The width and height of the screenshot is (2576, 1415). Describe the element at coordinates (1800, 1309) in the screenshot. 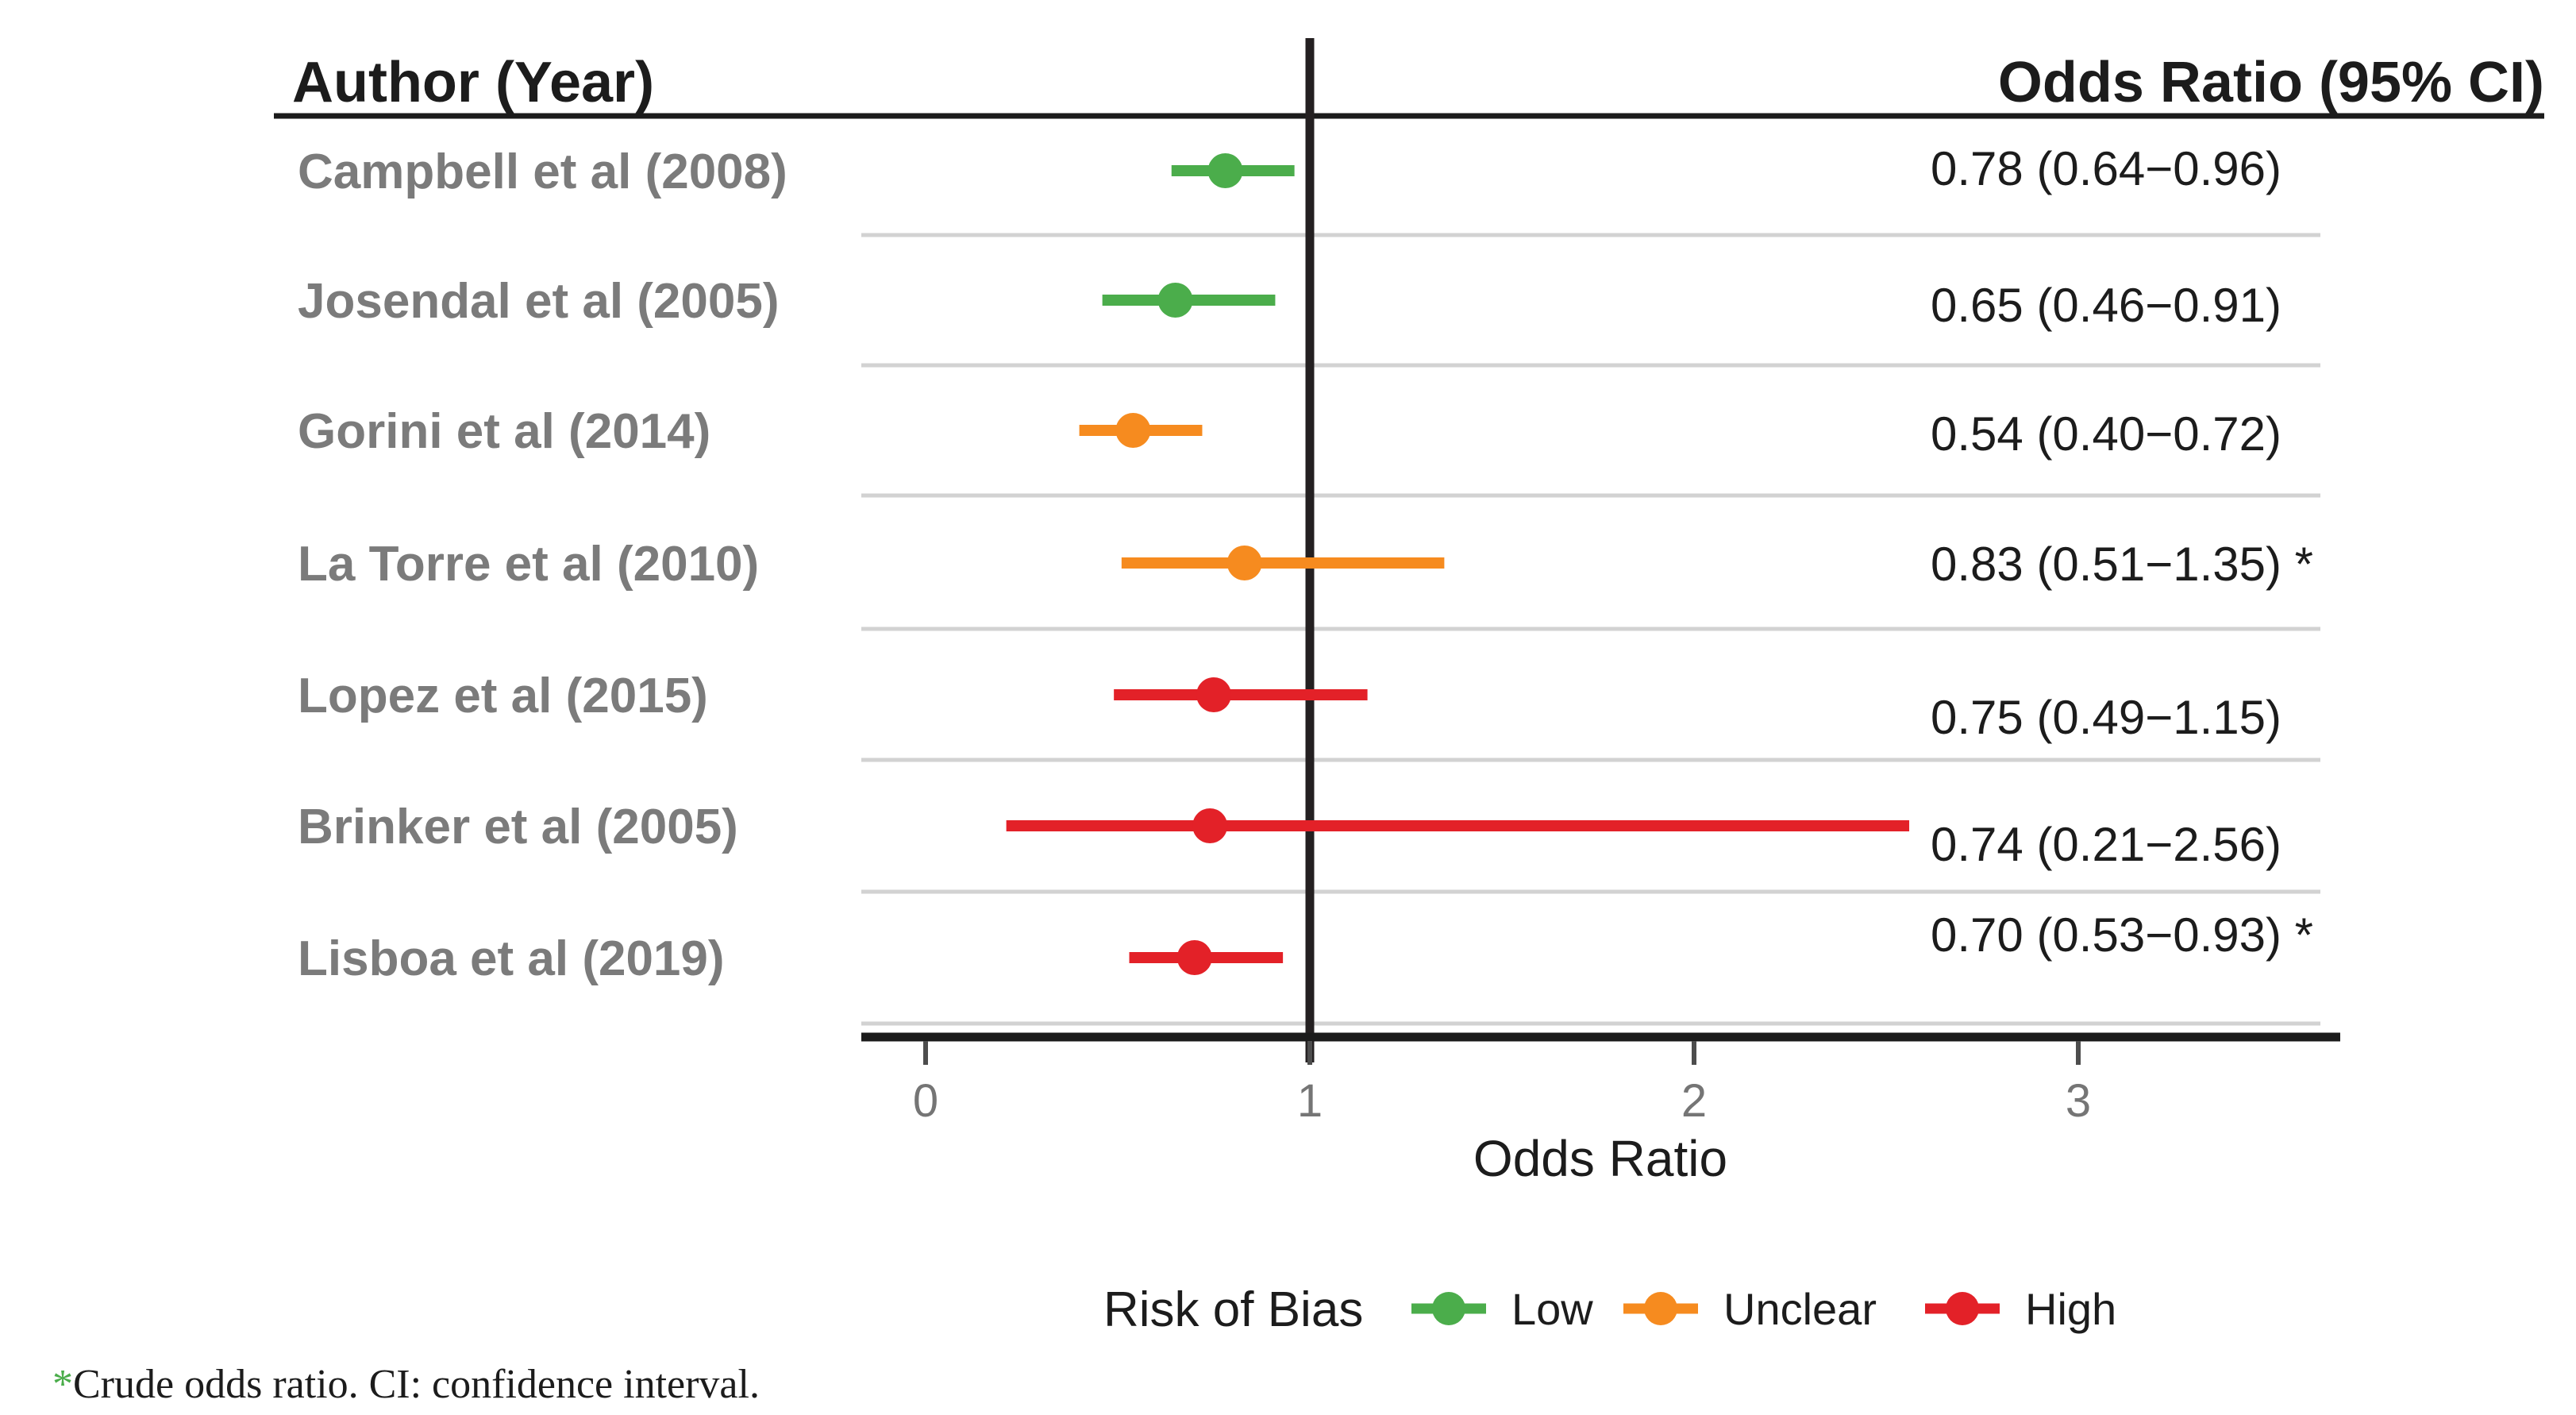

I see `legend-label-unclear: Unclear` at that location.